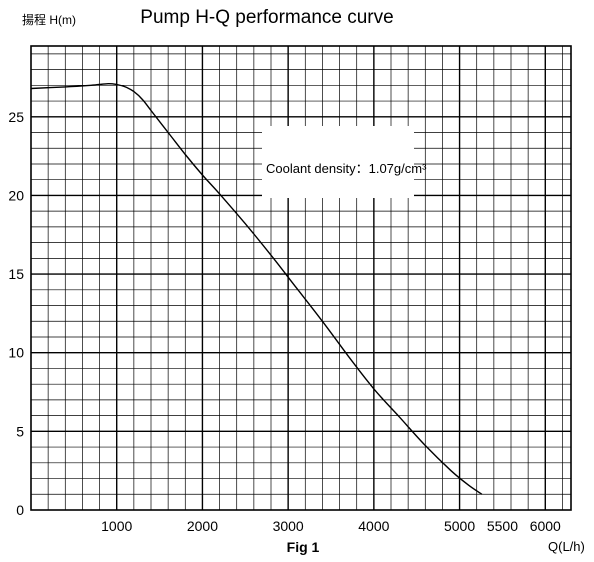 Image resolution: width=594 pixels, height=562 pixels. Describe the element at coordinates (266, 17) in the screenshot. I see `chart-title: Pump H-Q performance curve` at that location.